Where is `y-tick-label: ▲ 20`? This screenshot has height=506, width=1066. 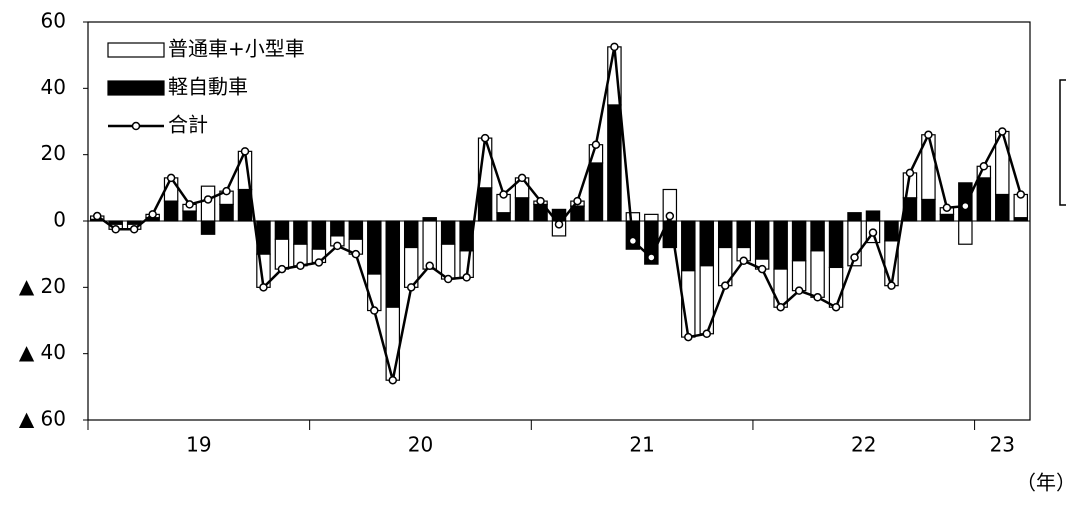
y-tick-label: ▲ 20 is located at coordinates (42, 286).